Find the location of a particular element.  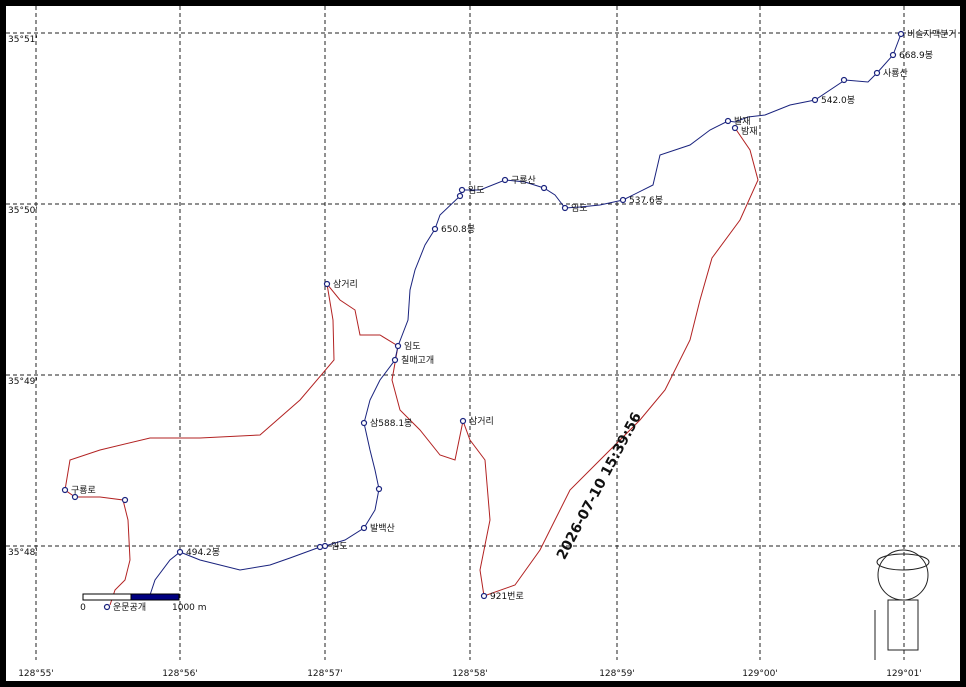

waypoint-label: 발재 is located at coordinates (742, 121).